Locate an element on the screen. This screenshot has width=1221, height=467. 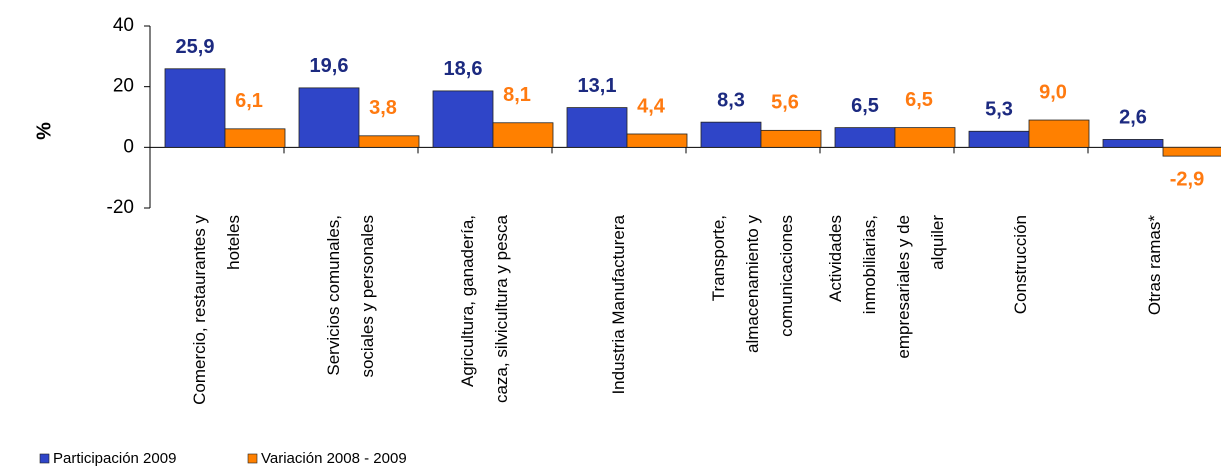
value-label: 6,1 is located at coordinates (249, 101).